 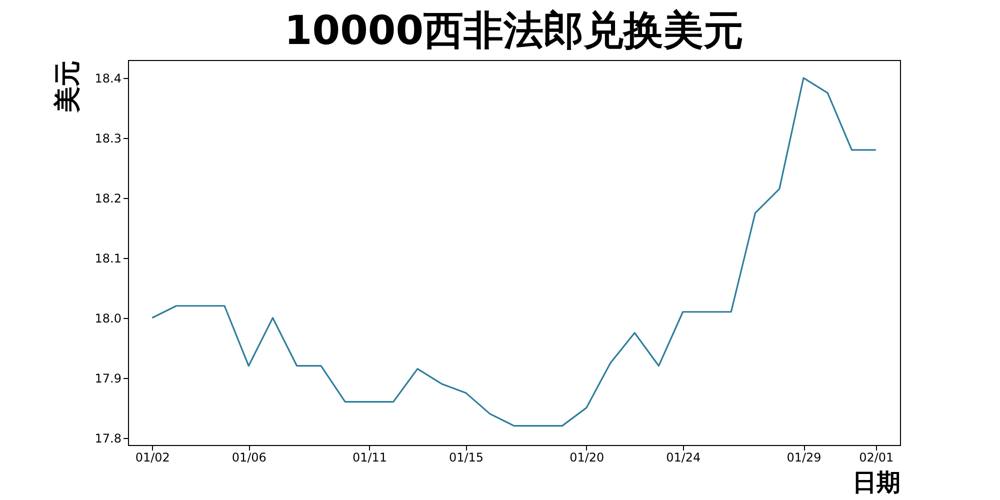 I want to click on x-tick-label: 02/01, so click(x=876, y=457).